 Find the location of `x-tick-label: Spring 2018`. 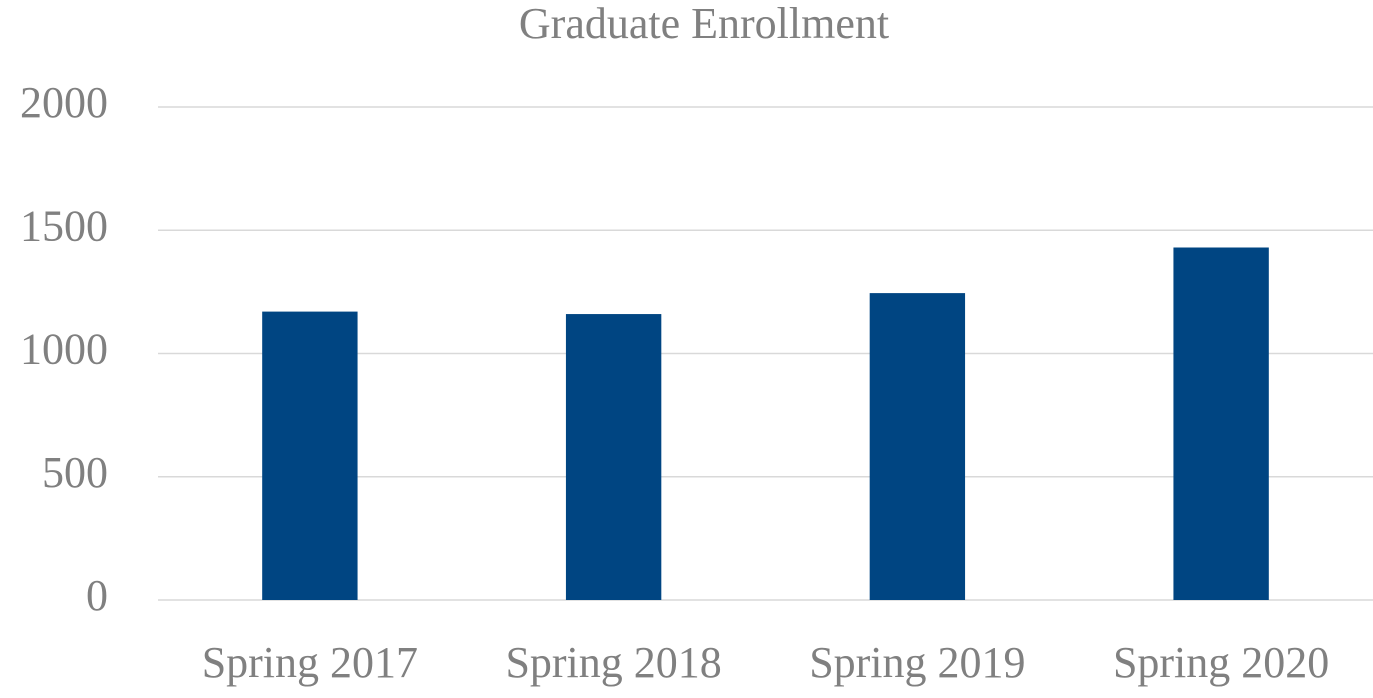

x-tick-label: Spring 2018 is located at coordinates (613, 662).